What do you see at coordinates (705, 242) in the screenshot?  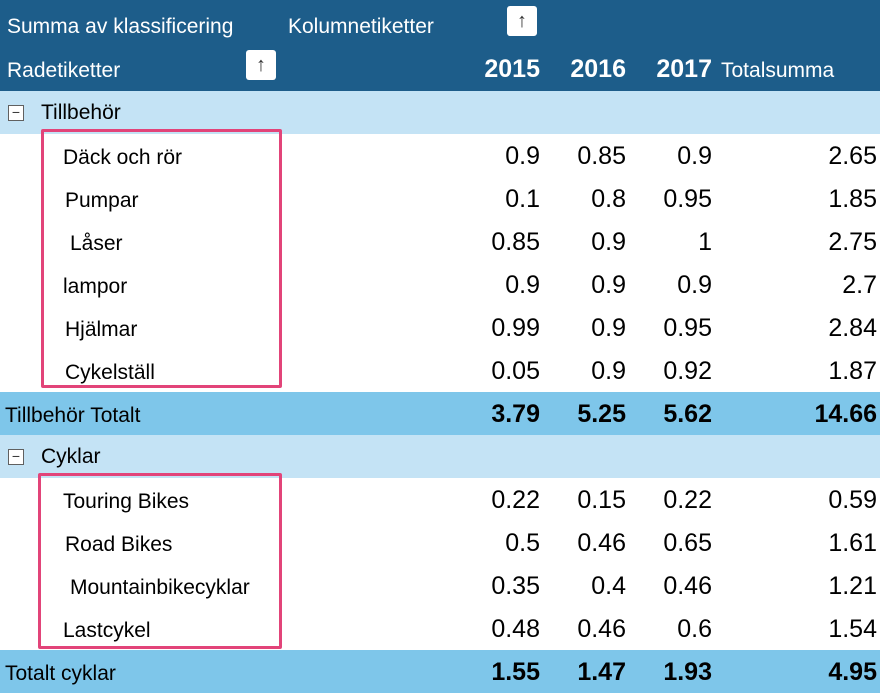 I see `value-cell: 1` at bounding box center [705, 242].